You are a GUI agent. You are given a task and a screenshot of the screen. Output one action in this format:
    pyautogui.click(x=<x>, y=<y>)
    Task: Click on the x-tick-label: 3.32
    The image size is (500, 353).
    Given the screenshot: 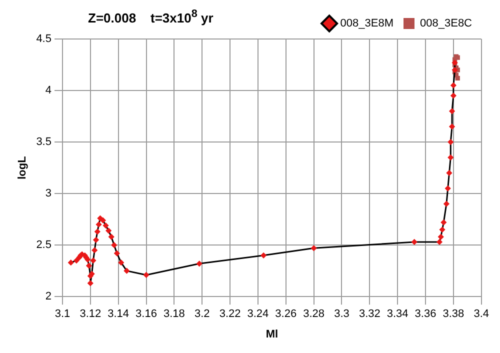 What is the action you would take?
    pyautogui.click(x=369, y=314)
    